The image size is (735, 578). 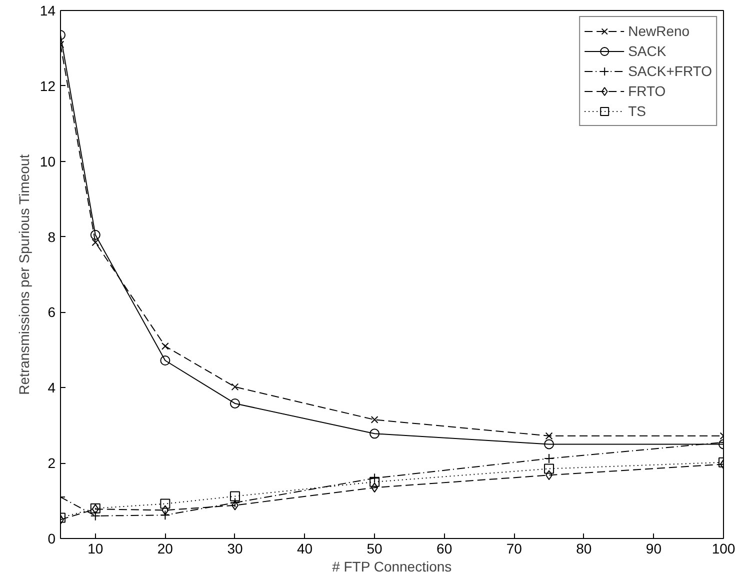 What do you see at coordinates (659, 31) in the screenshot?
I see `legend-label: NewReno` at bounding box center [659, 31].